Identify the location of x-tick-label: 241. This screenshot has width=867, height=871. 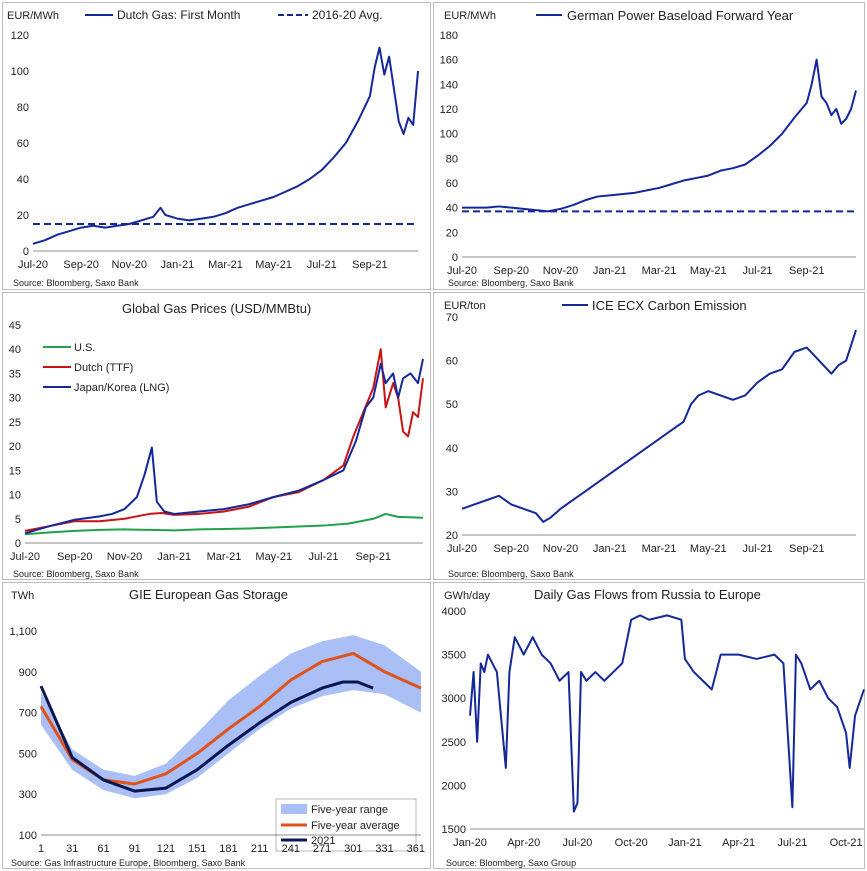
(291, 849).